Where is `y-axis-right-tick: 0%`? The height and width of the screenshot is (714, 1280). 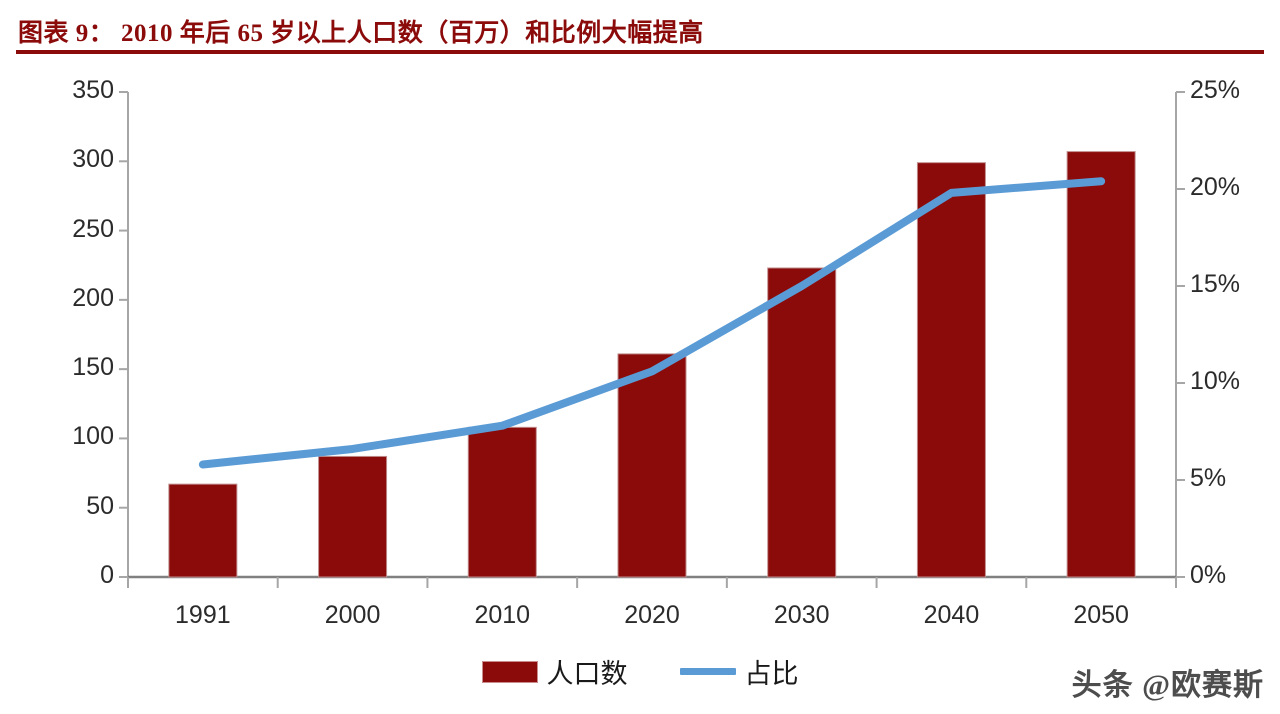
y-axis-right-tick: 0% is located at coordinates (1208, 575).